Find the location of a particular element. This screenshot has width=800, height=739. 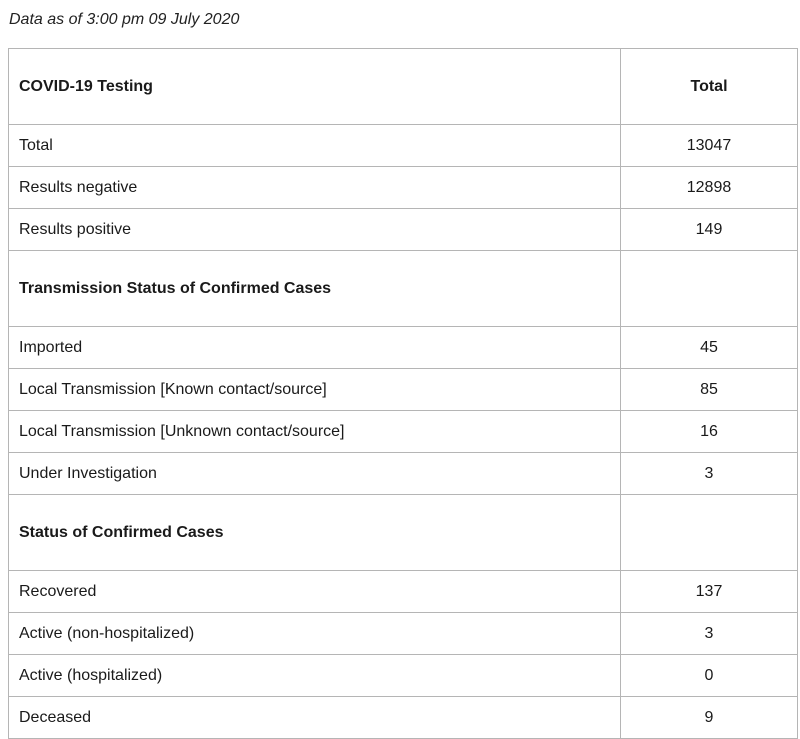

table-row: Imported 45 is located at coordinates (403, 347).